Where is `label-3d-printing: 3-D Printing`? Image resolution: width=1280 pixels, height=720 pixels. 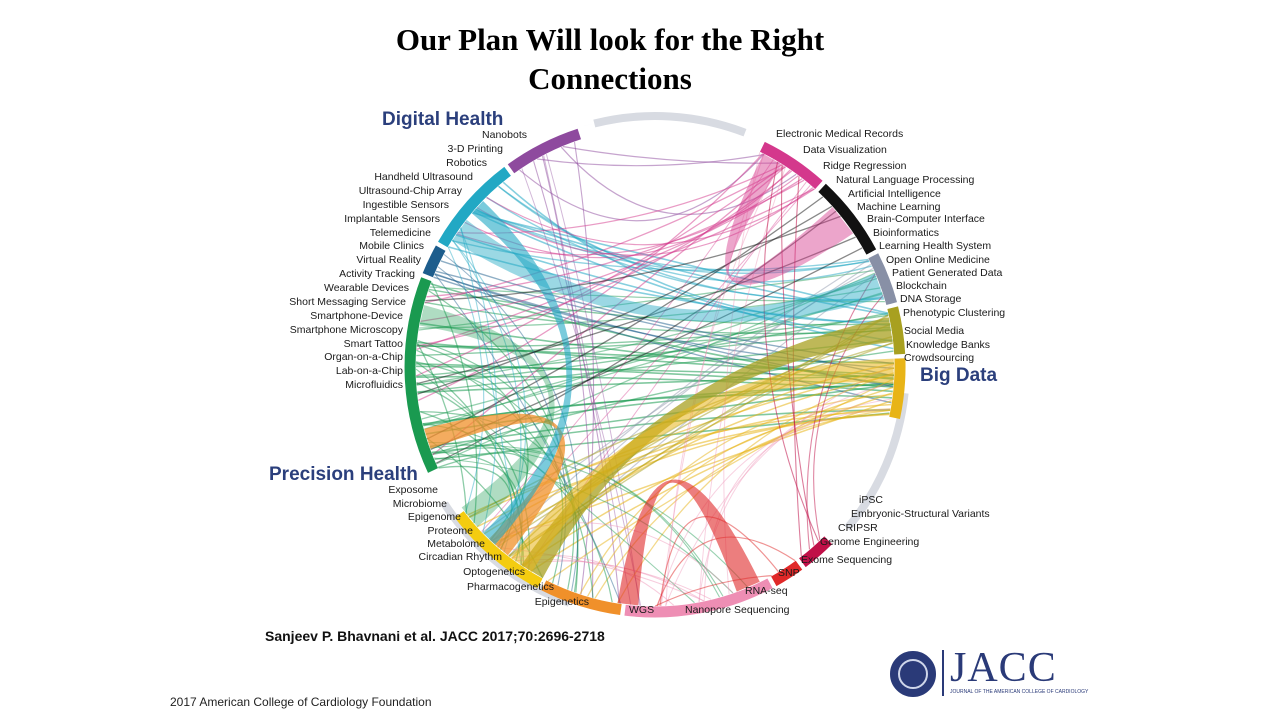
label-3d-printing: 3-D Printing is located at coordinates (476, 149).